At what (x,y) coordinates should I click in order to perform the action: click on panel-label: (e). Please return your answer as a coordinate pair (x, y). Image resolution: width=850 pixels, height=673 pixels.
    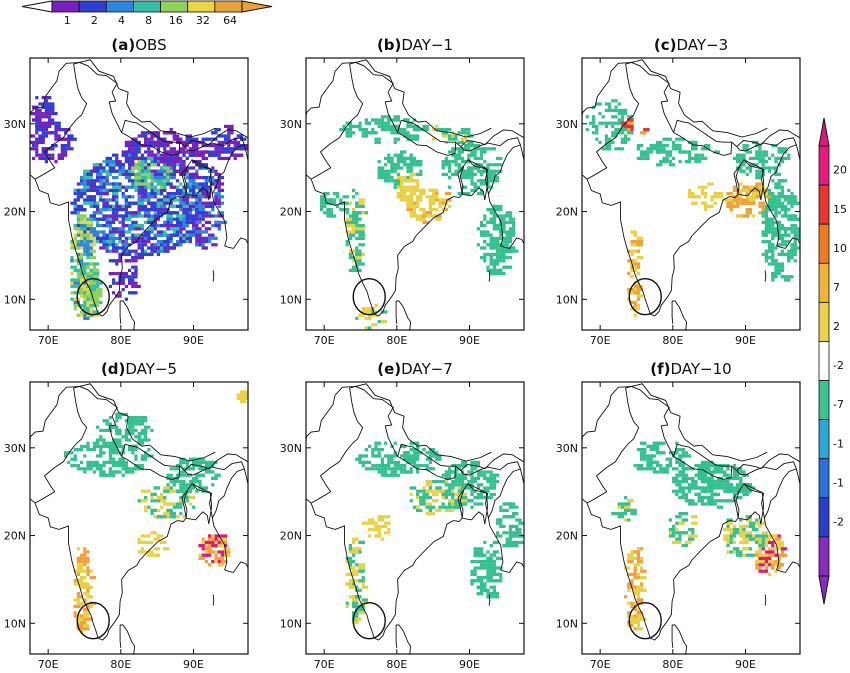
    Looking at the image, I should click on (389, 369).